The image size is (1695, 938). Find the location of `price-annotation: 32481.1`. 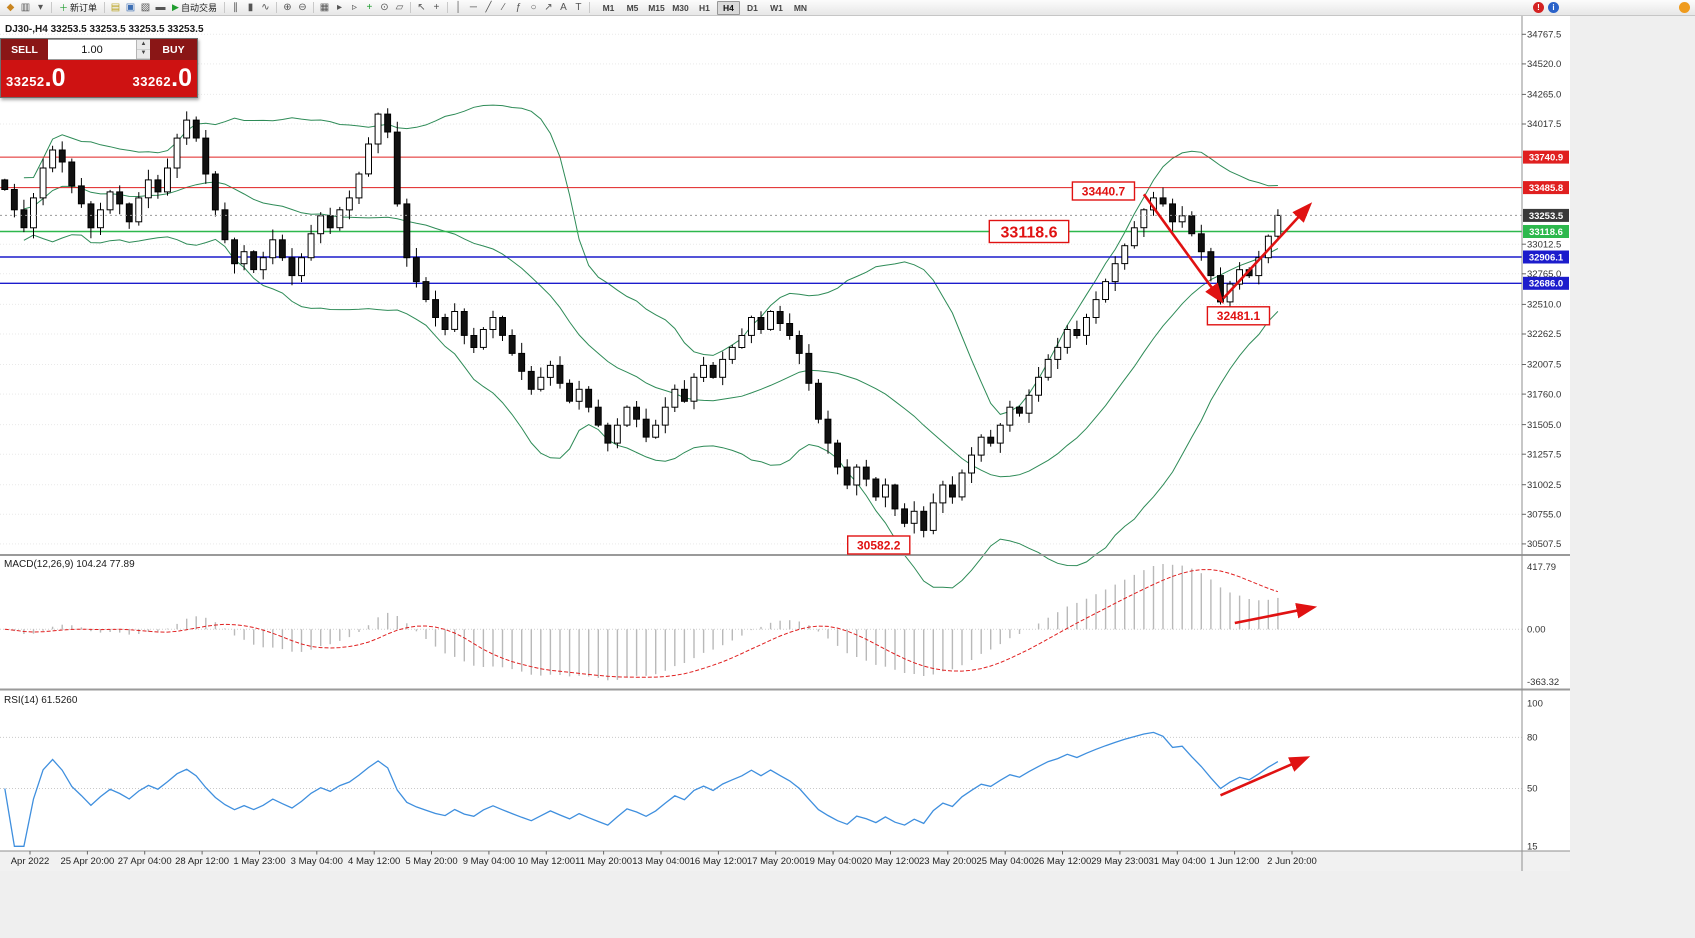

price-annotation: 32481.1 is located at coordinates (1238, 316).